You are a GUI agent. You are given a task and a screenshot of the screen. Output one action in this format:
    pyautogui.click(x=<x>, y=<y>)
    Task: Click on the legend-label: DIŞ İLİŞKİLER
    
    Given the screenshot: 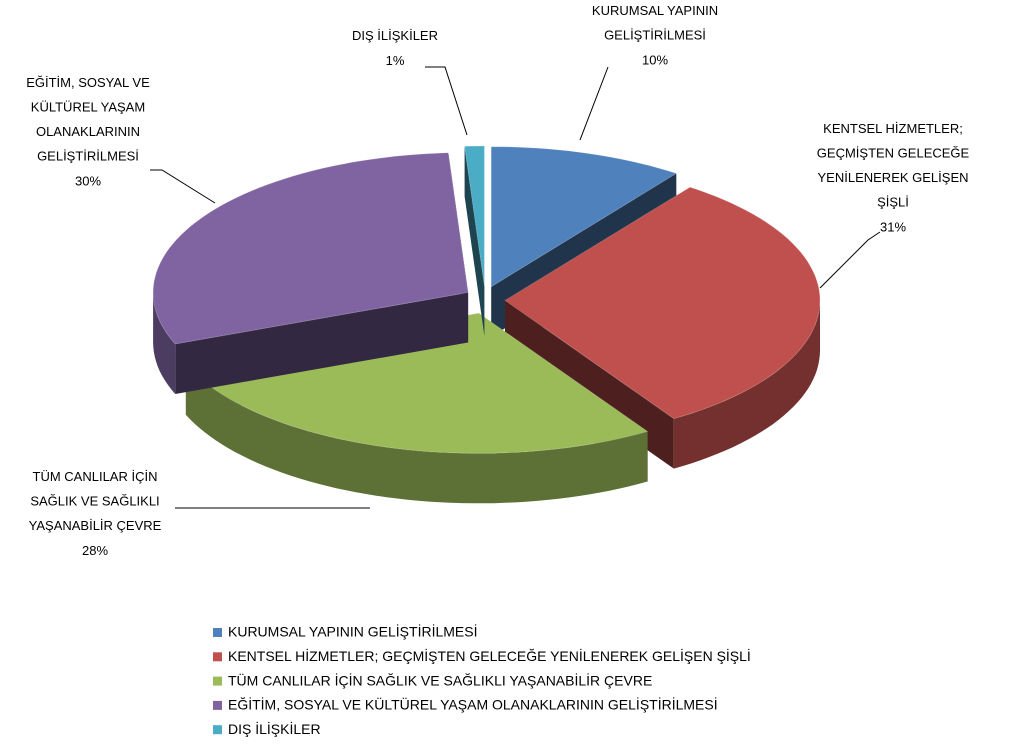 What is the action you would take?
    pyautogui.click(x=274, y=728)
    